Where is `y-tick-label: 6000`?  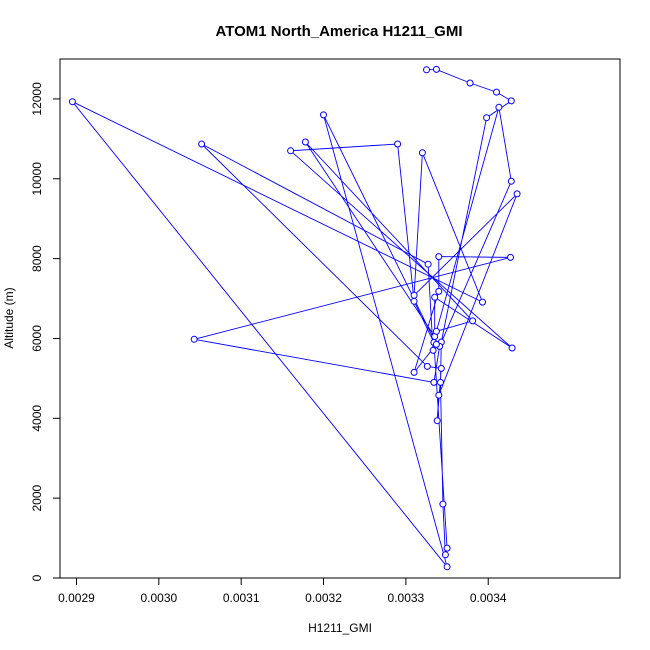 y-tick-label: 6000 is located at coordinates (37, 338).